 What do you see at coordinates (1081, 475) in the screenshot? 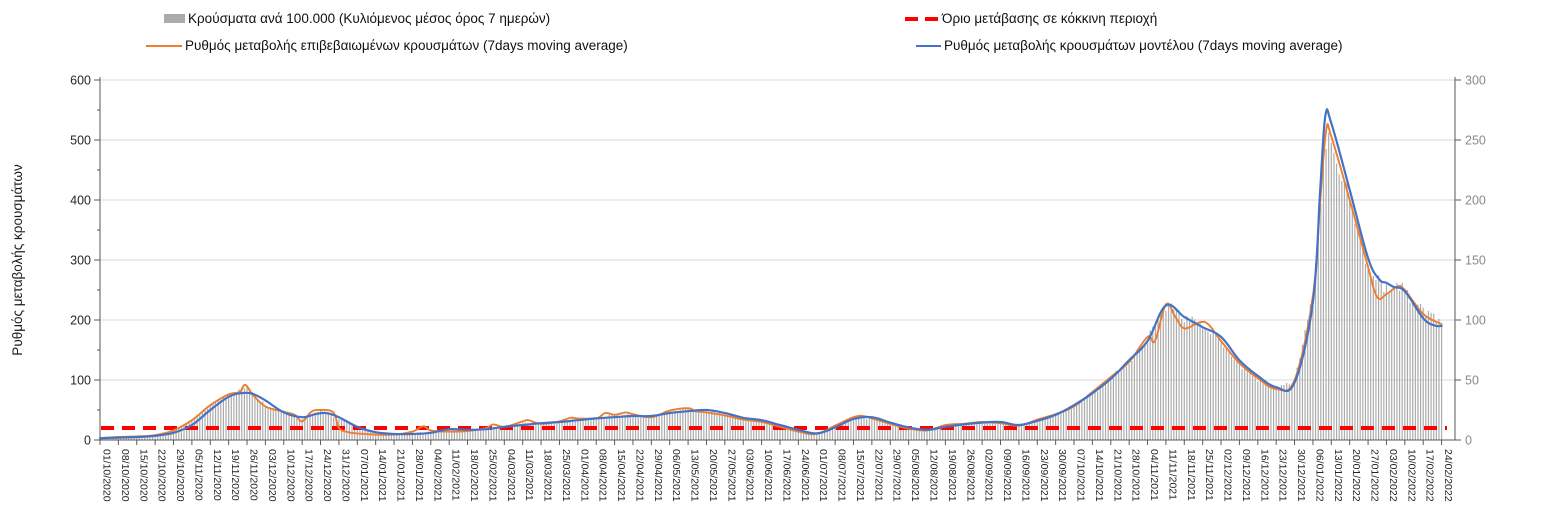
I see `x-axis-date-label: 07/10/2021` at bounding box center [1081, 475].